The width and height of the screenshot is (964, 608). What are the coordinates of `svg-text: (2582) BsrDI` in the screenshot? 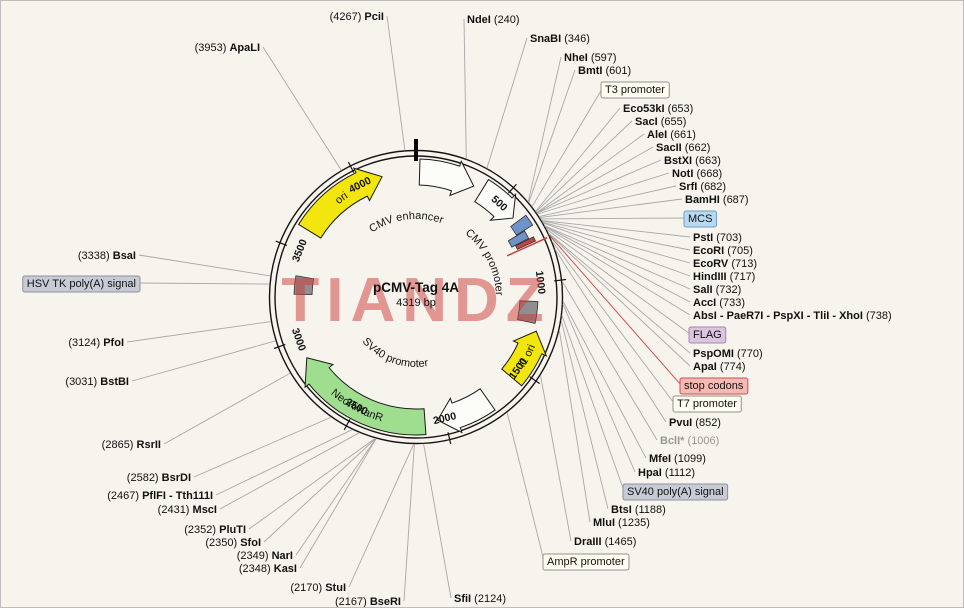 It's located at (159, 478).